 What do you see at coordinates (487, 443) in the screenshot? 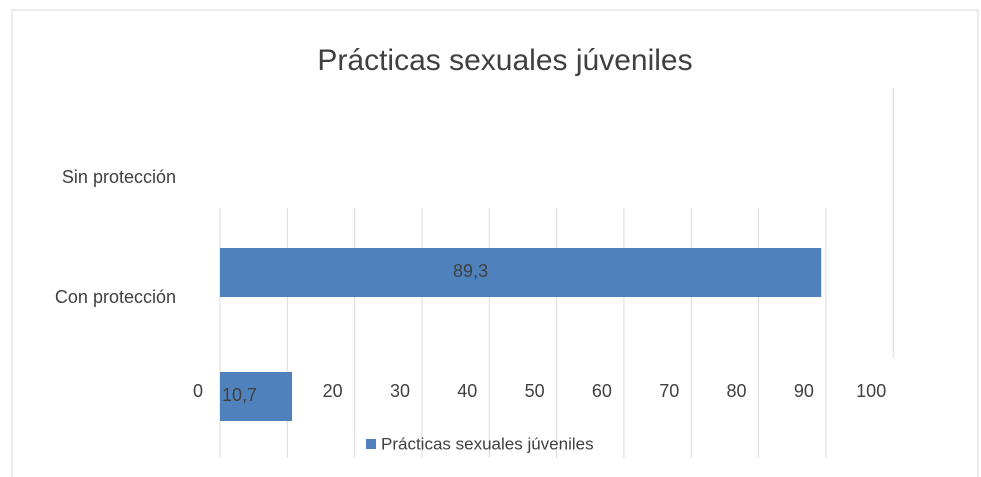
I see `legend-label: Prácticas sexuales júveniles` at bounding box center [487, 443].